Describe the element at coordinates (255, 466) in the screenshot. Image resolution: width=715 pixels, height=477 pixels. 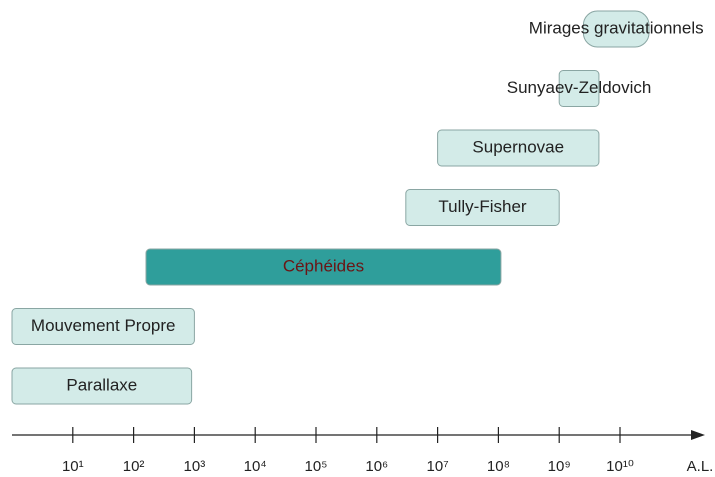
I see `x-tick-label: 10⁴` at that location.